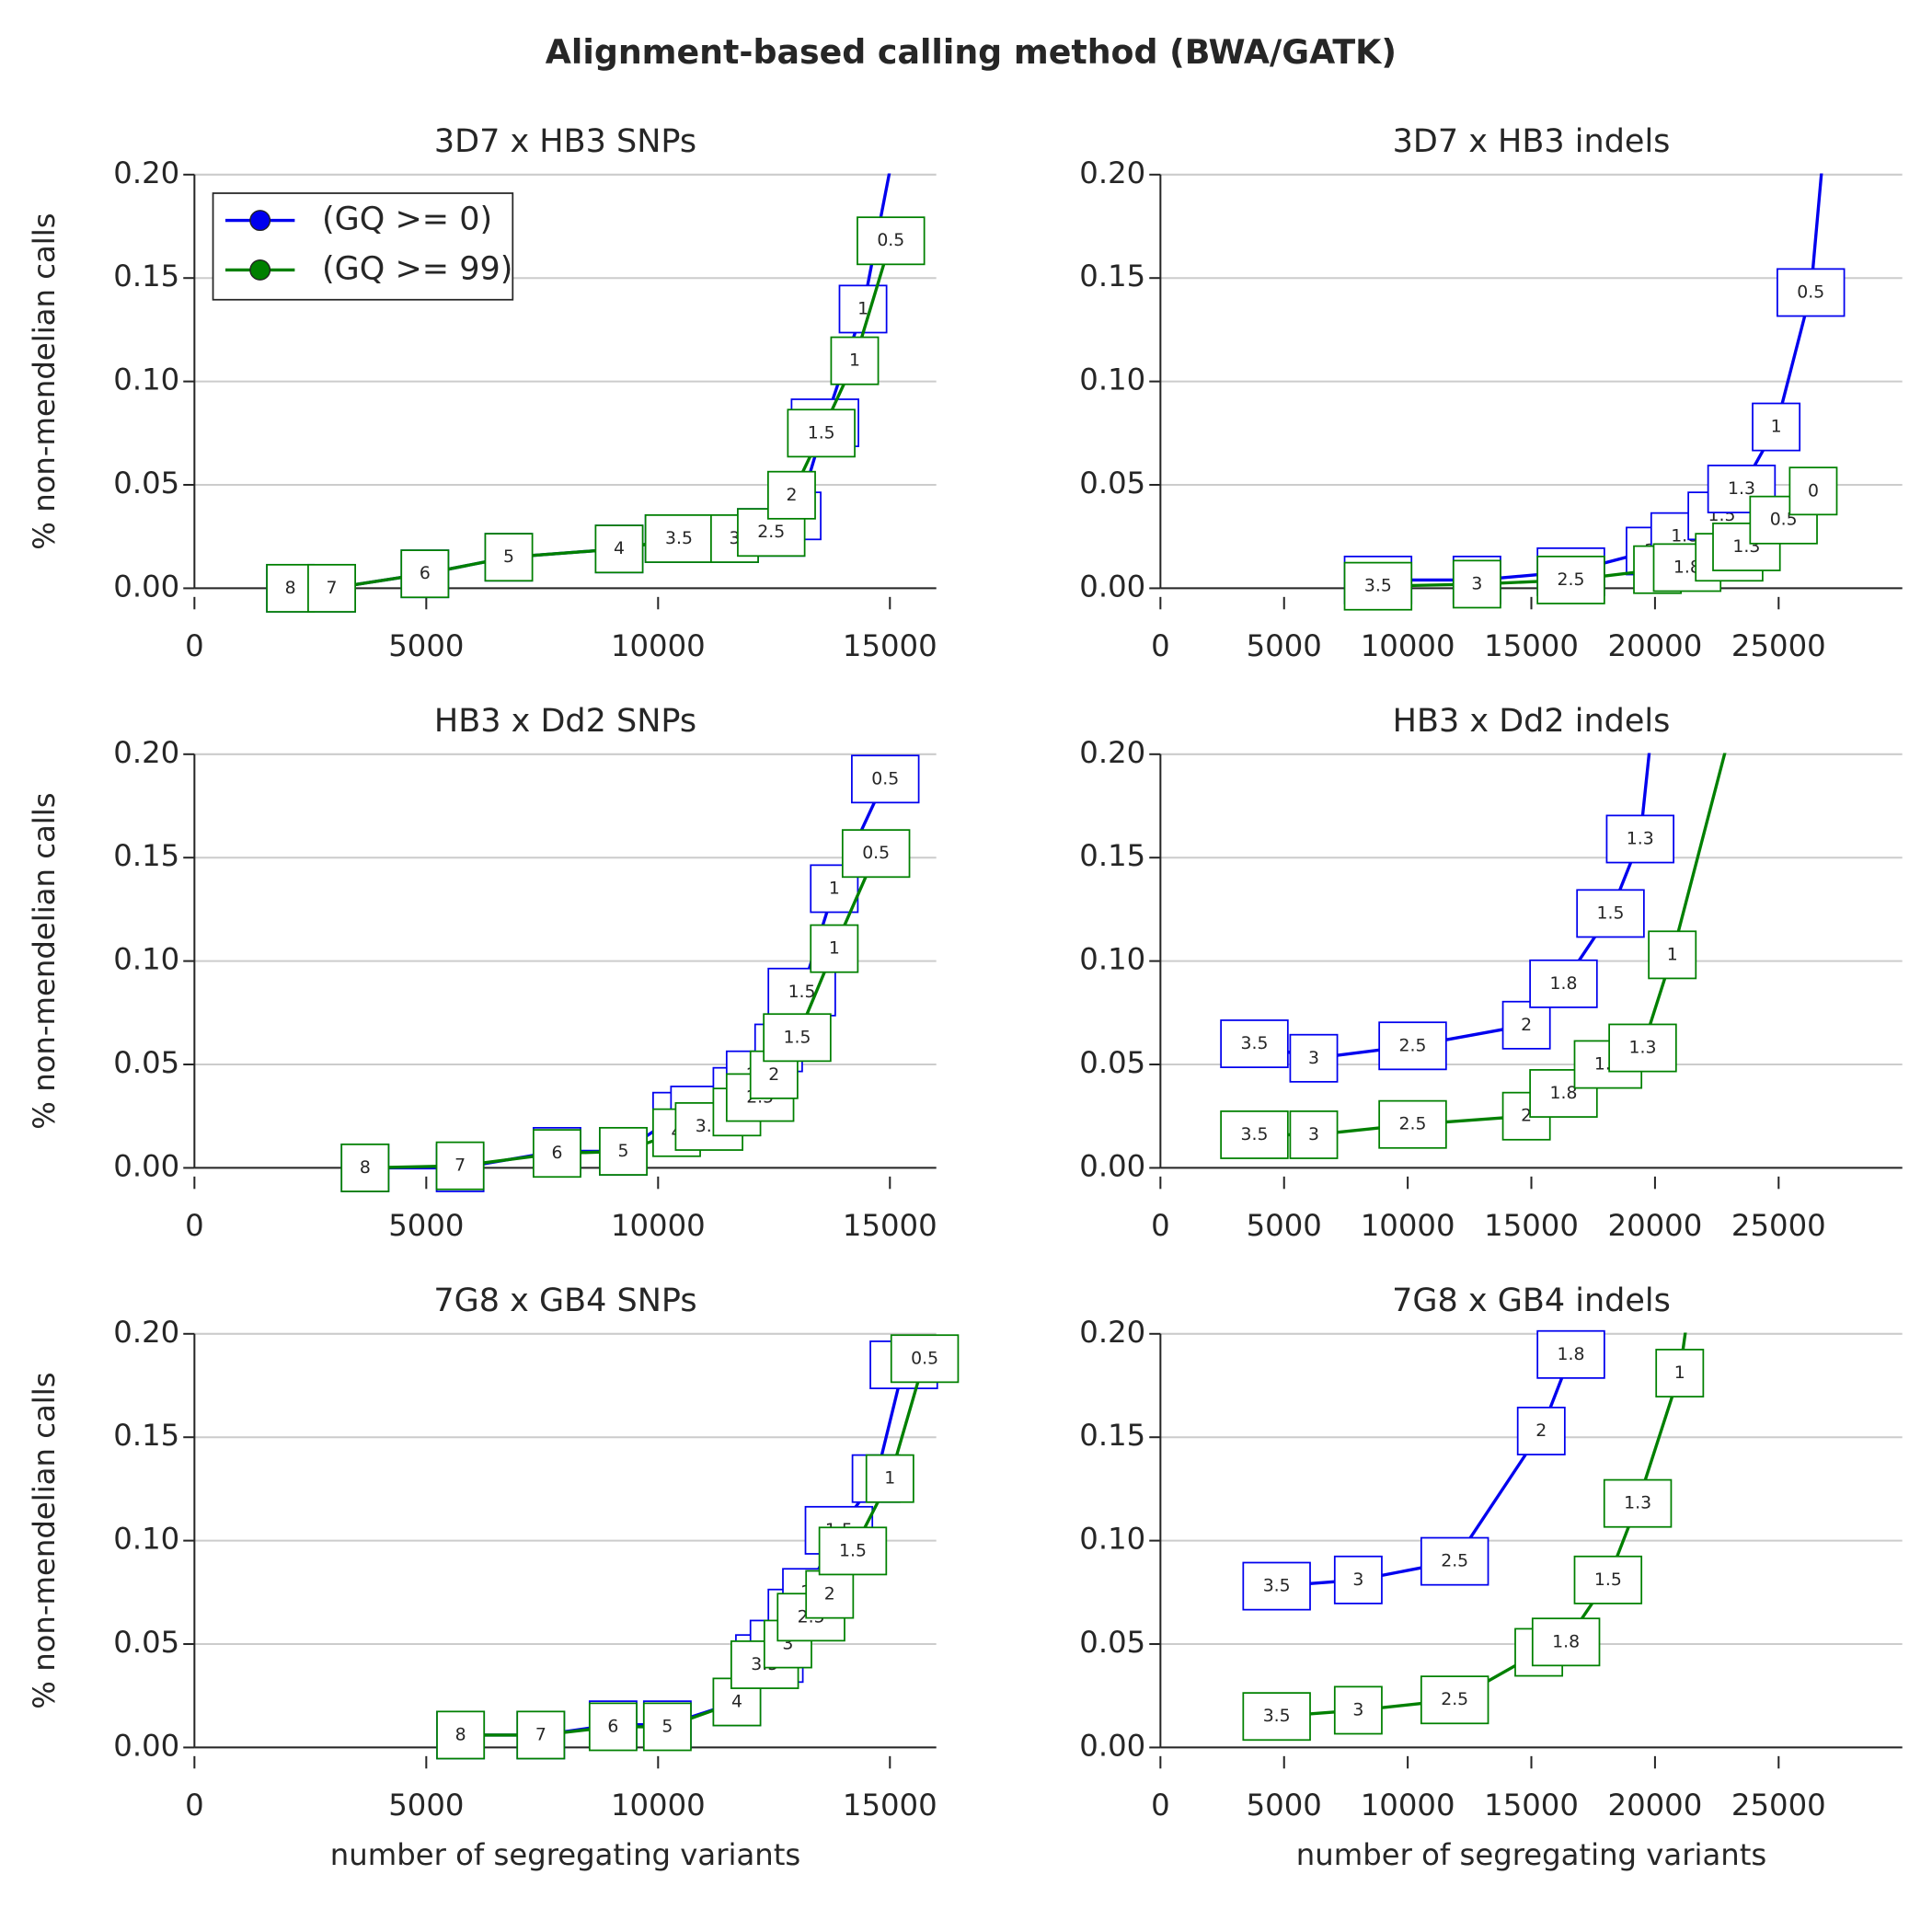 The width and height of the screenshot is (1932, 1932). Describe the element at coordinates (556, 1153) in the screenshot. I see `point-label: 6` at that location.